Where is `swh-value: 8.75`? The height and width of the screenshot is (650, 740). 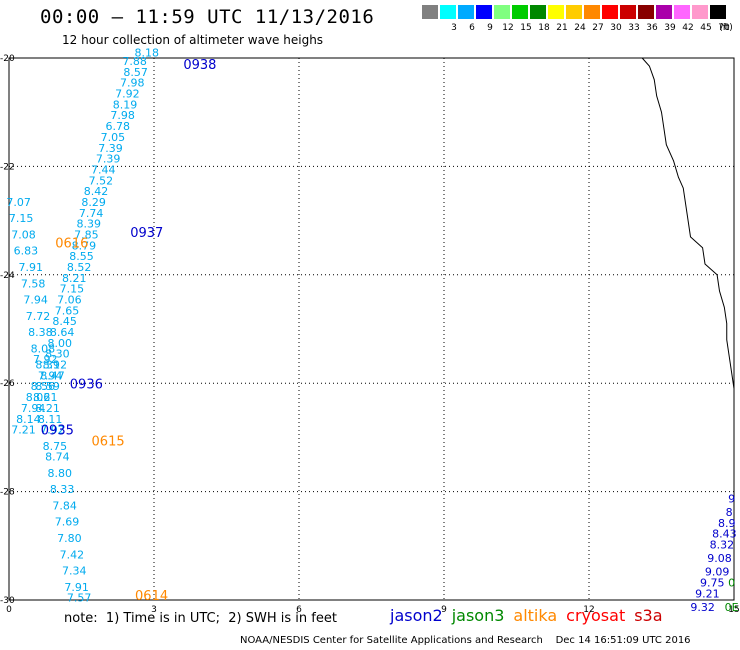
swh-value: 8.75 is located at coordinates (55, 446).